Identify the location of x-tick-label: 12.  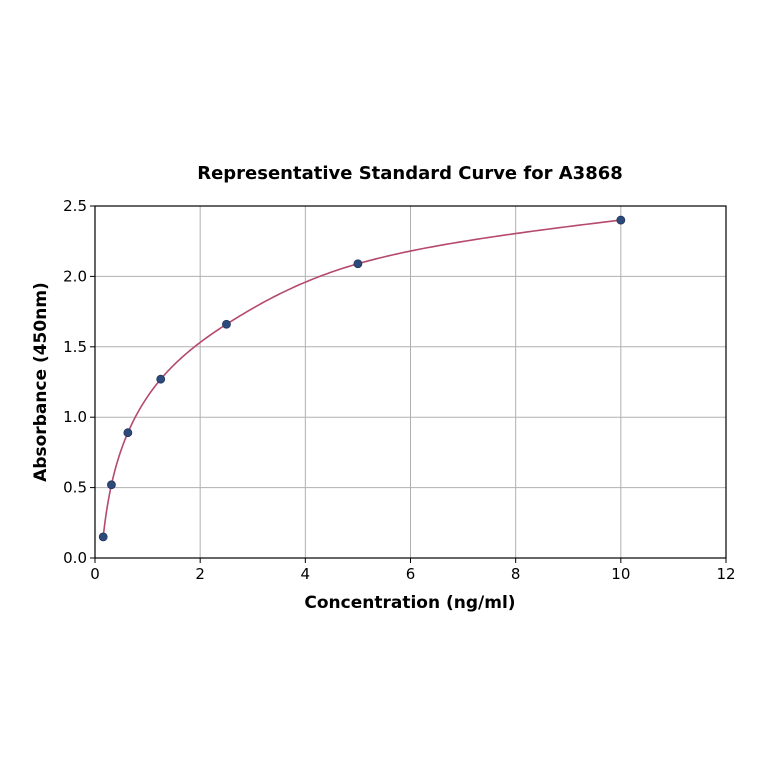
(725, 574).